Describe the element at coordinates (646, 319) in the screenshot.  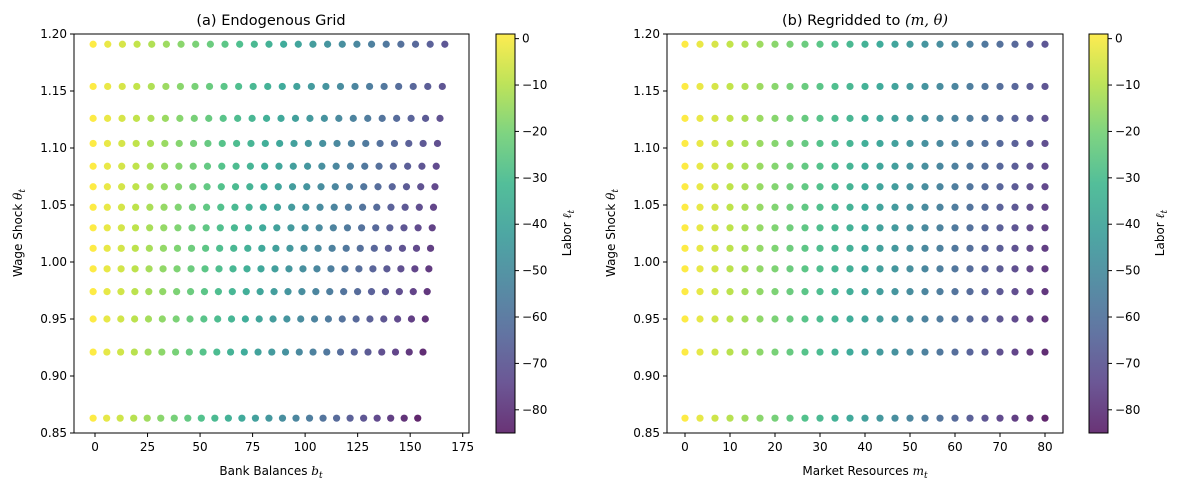
I see `y-tick-label: 0.95` at that location.